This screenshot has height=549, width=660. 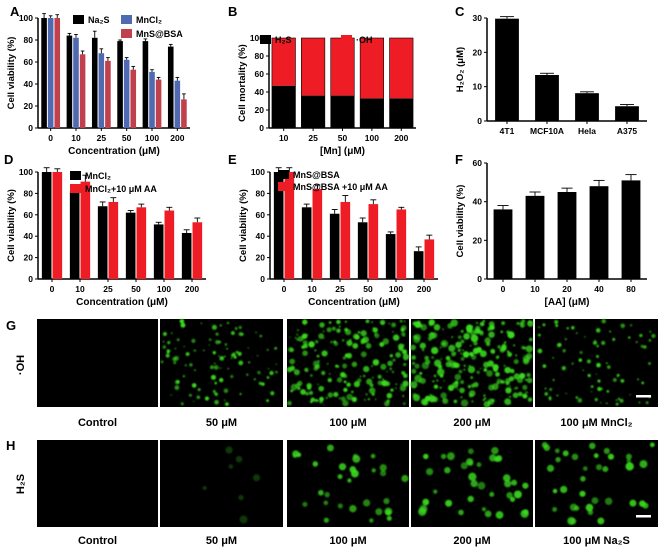 What do you see at coordinates (396, 289) in the screenshot?
I see `x-tick-label: 100` at bounding box center [396, 289].